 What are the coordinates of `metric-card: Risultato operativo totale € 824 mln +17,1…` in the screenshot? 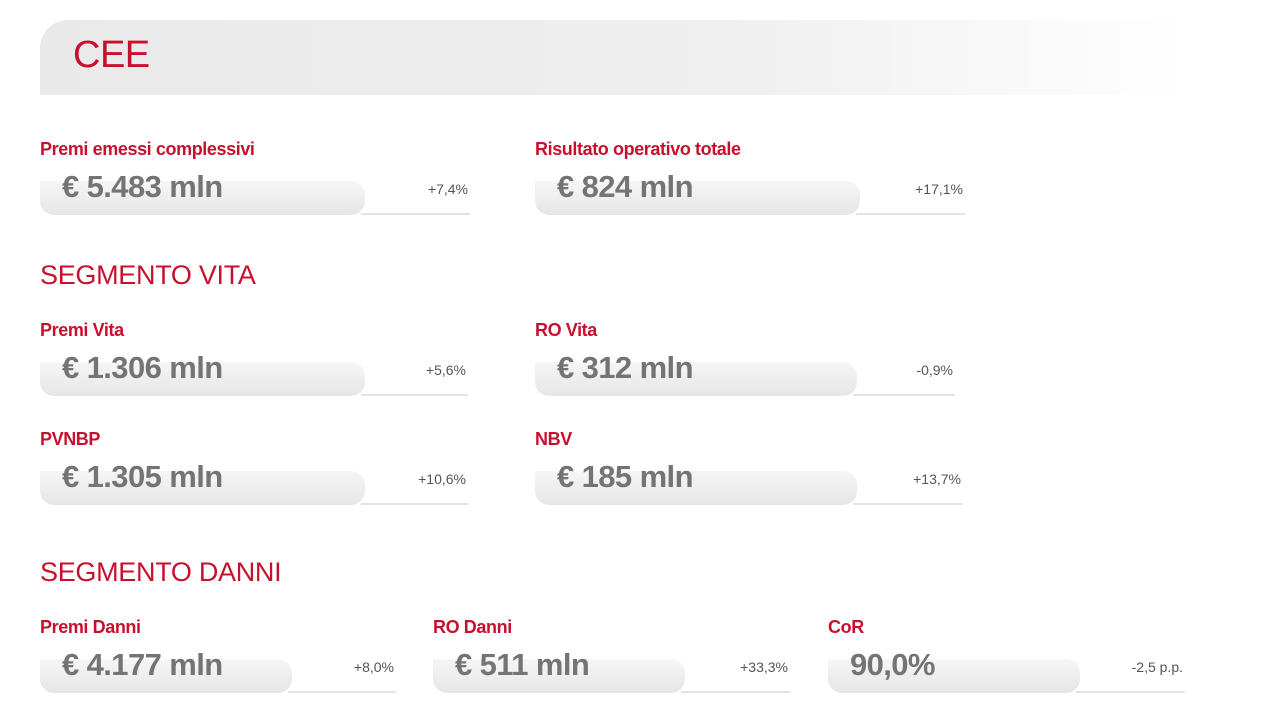 It's located at (750, 179).